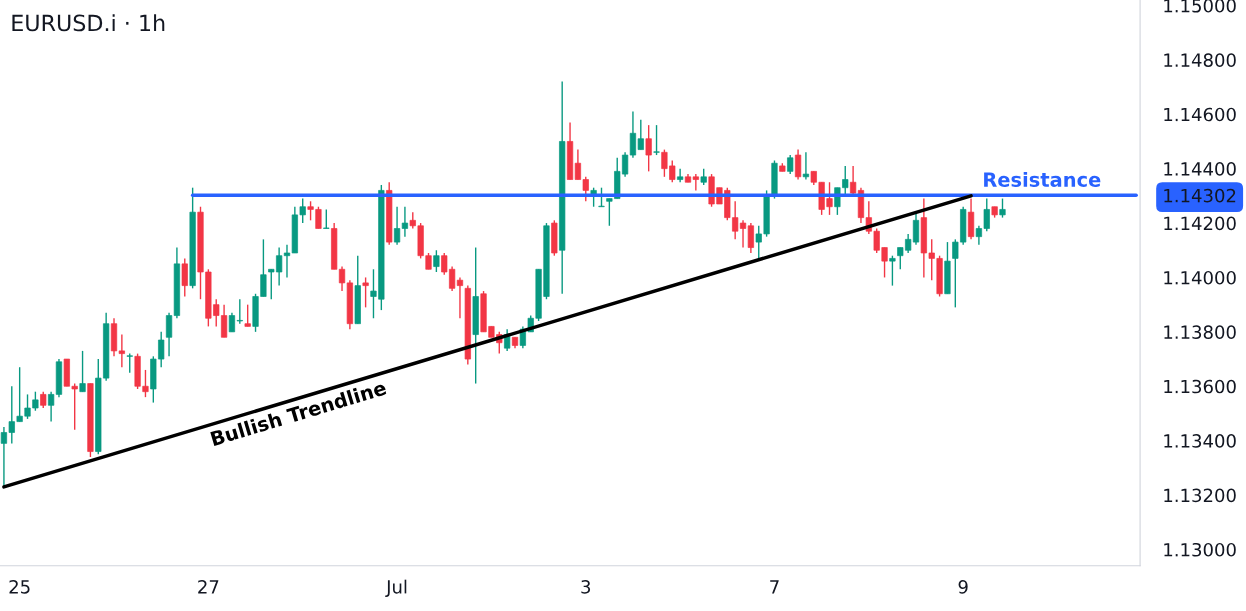 This screenshot has height=611, width=1246. What do you see at coordinates (1200, 441) in the screenshot?
I see `y-tick-label: 1.13400` at bounding box center [1200, 441].